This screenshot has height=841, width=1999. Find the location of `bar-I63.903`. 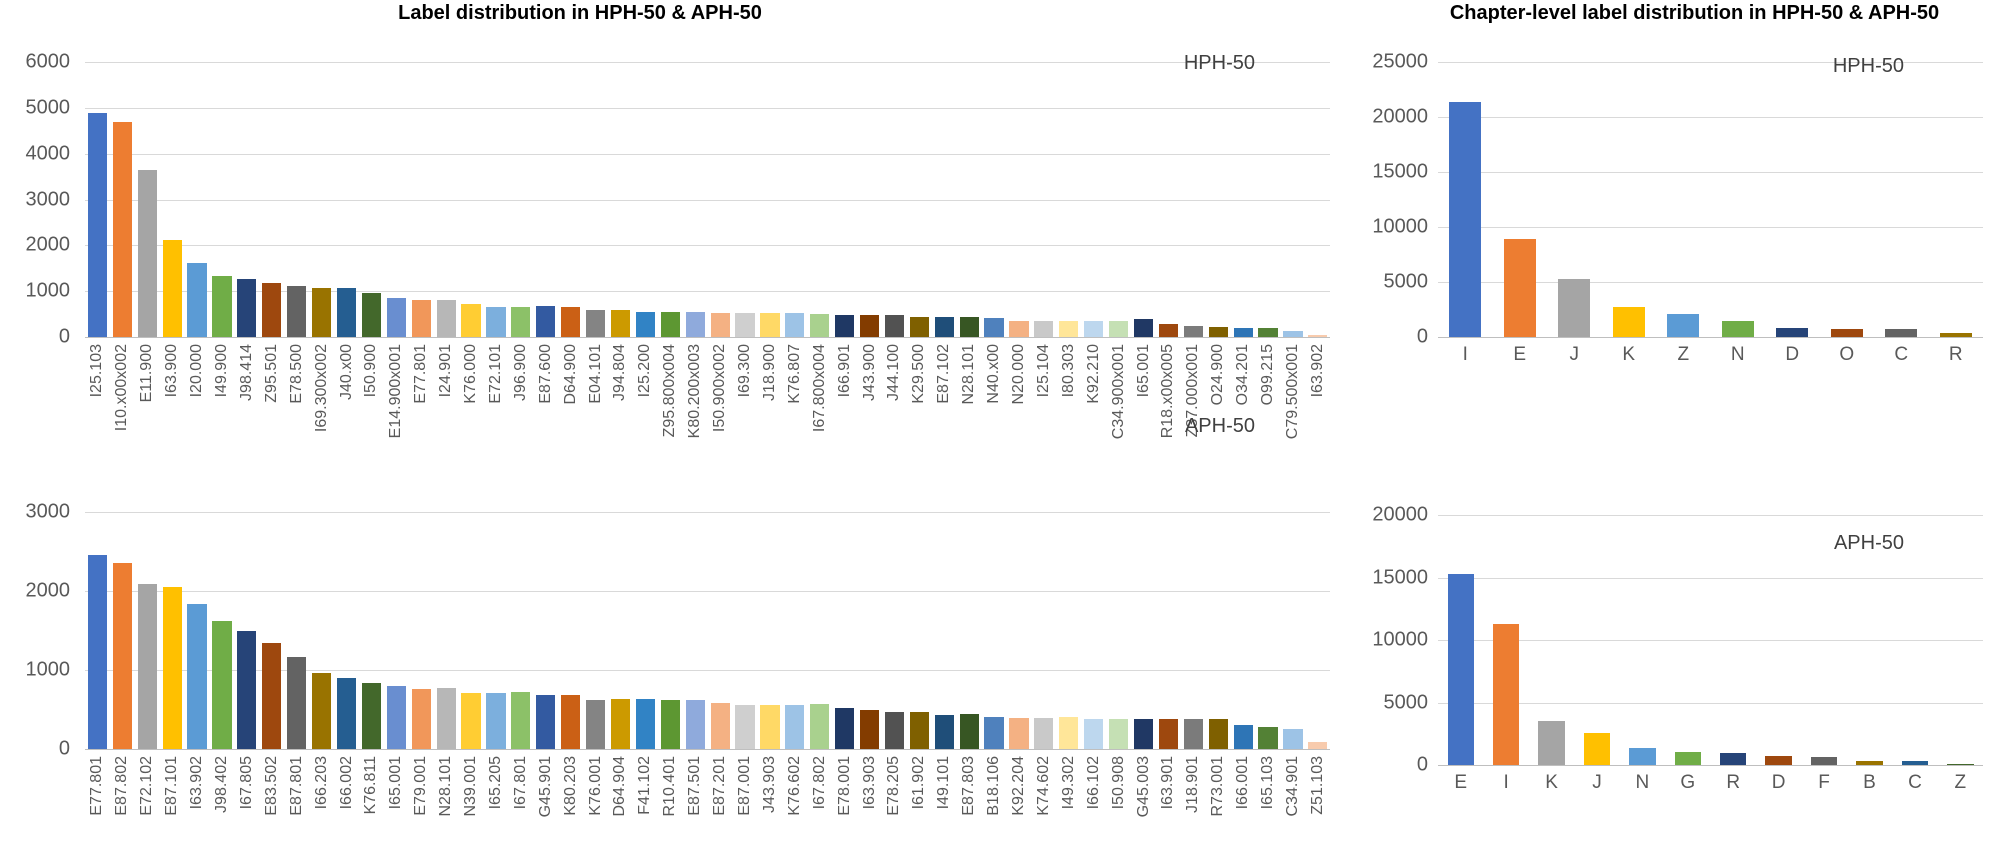

bar-I63.903 is located at coordinates (869, 729).